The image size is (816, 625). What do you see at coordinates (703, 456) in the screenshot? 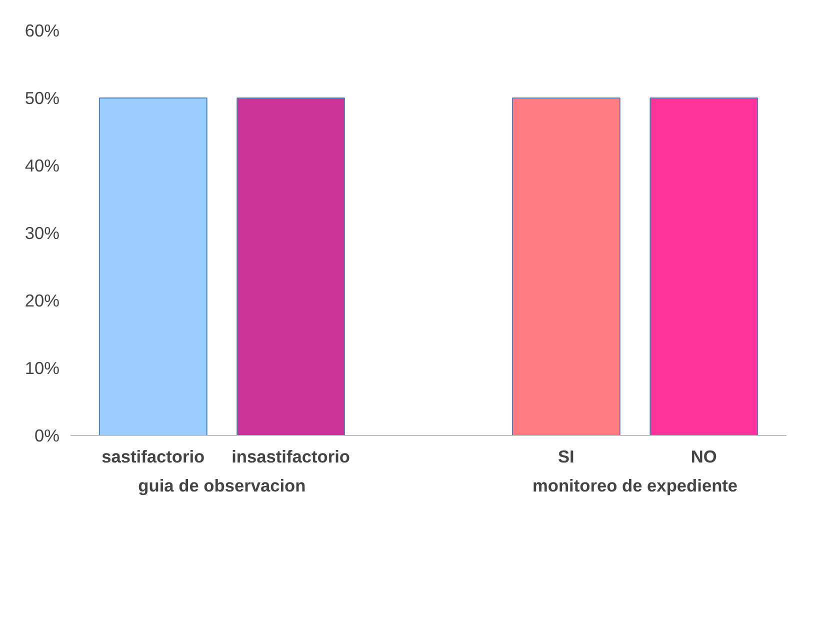
I see `x-tick-label: NO` at bounding box center [703, 456].